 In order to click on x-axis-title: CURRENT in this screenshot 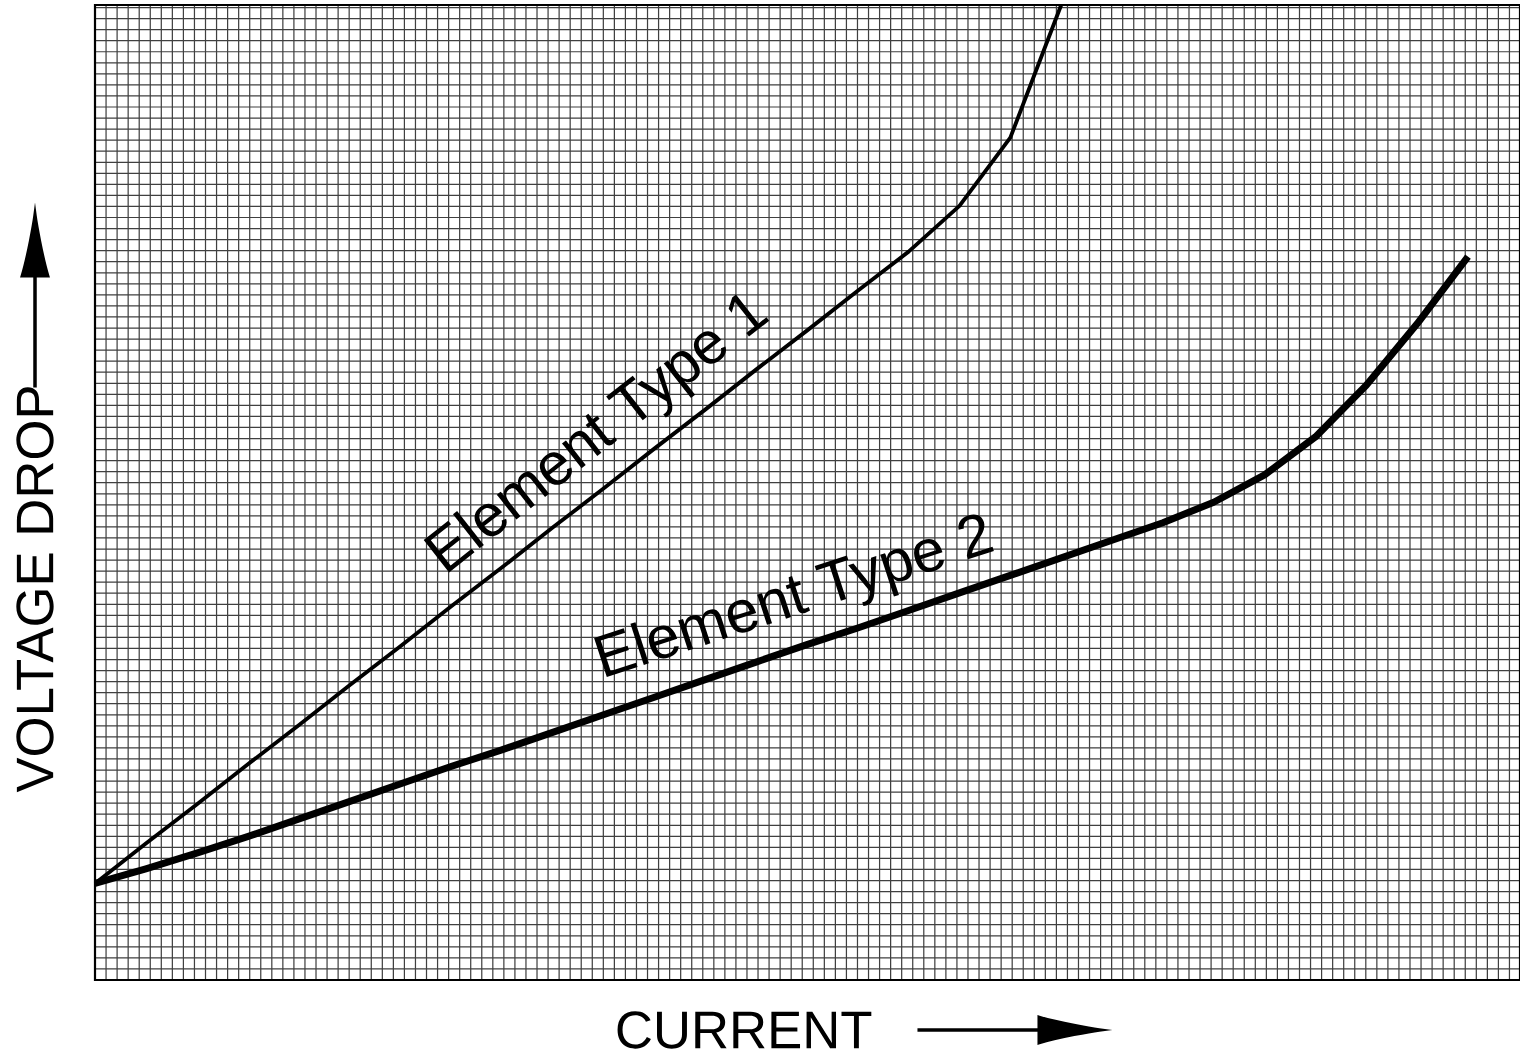, I will do `click(744, 1030)`.